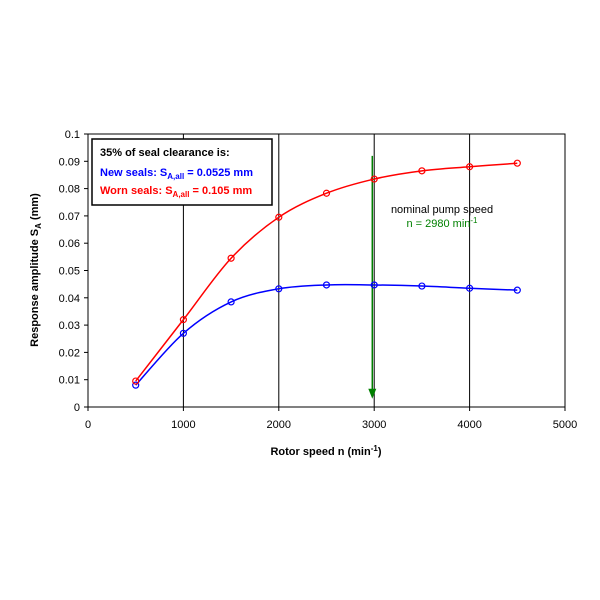  What do you see at coordinates (320, 452) in the screenshot?
I see `x-label-text: Rotor speed n (min` at bounding box center [320, 452].